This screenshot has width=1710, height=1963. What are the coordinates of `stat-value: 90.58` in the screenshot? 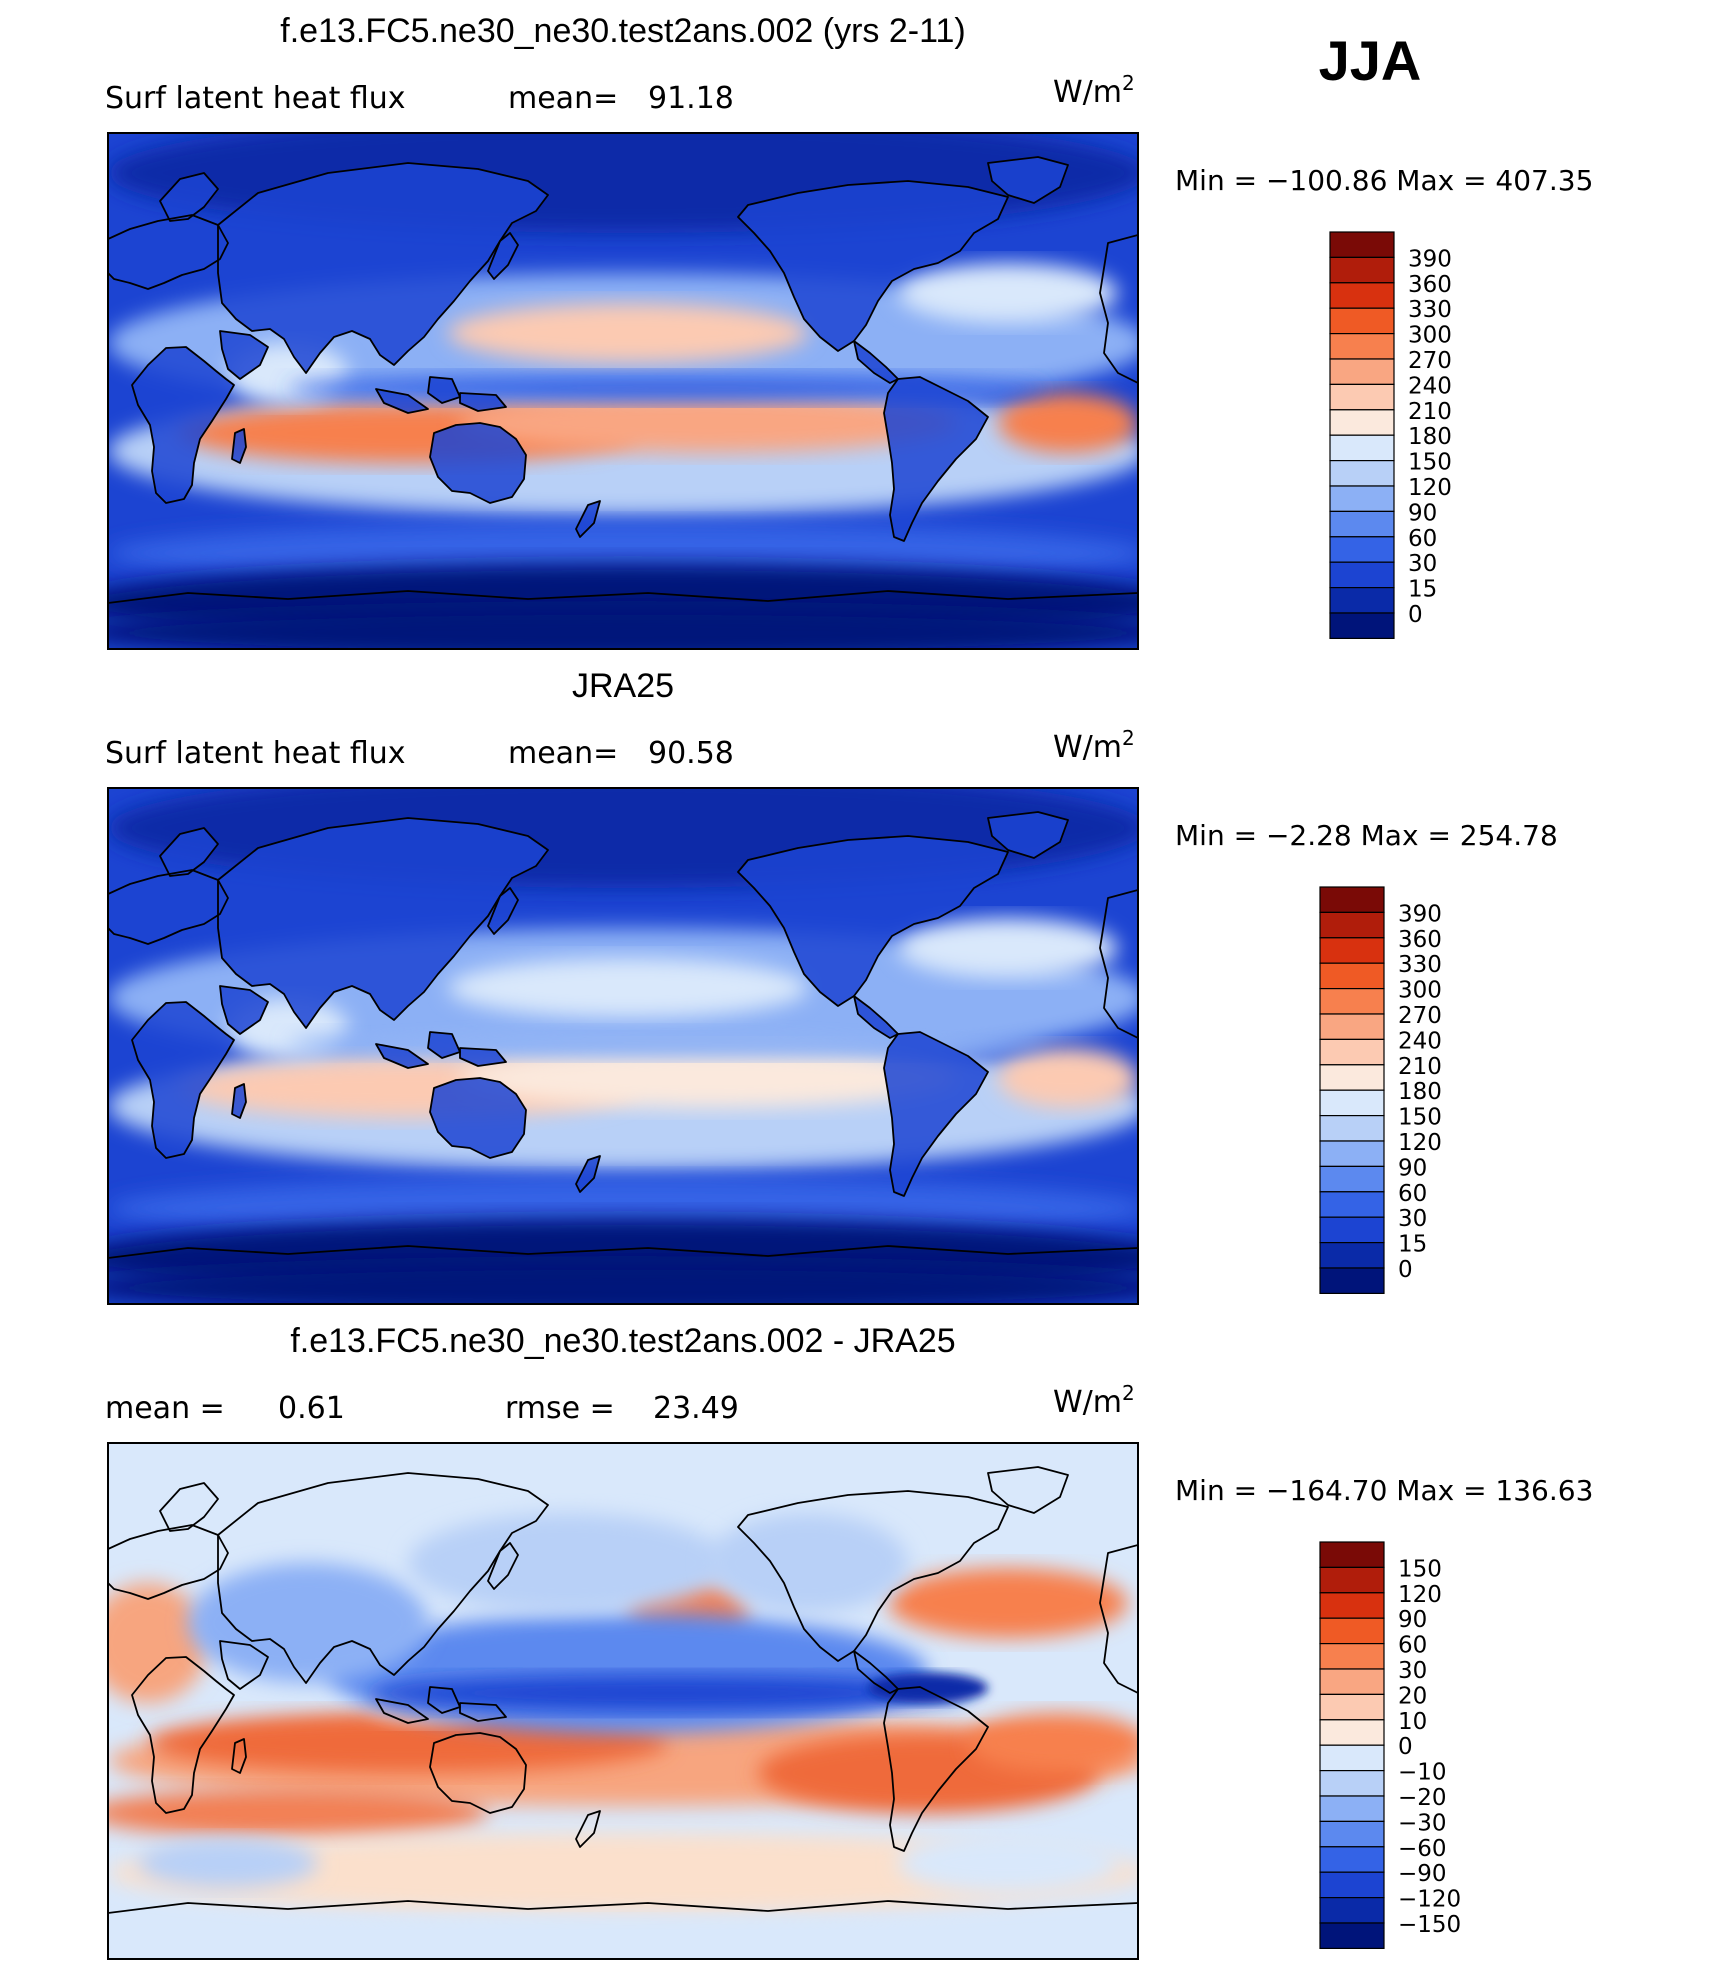 It's located at (691, 753).